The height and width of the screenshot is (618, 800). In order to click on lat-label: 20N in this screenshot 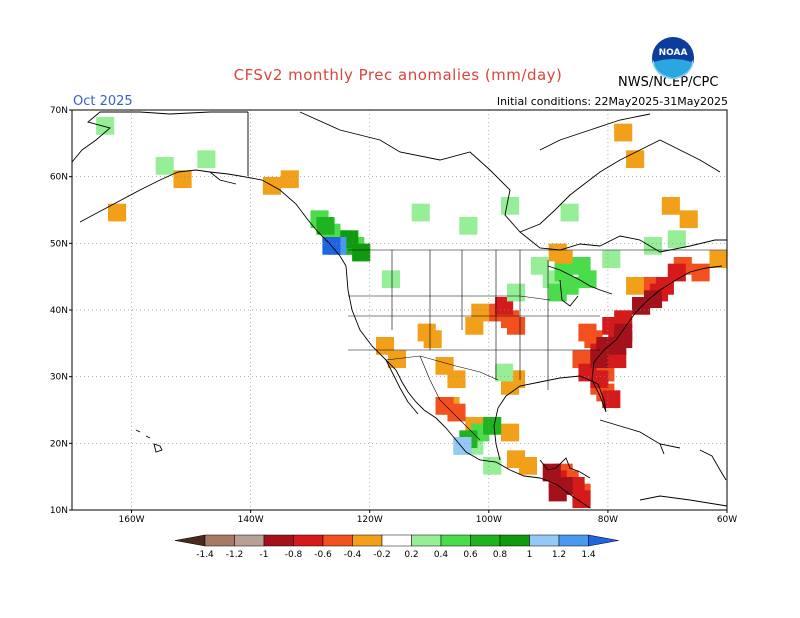, I will do `click(59, 444)`.